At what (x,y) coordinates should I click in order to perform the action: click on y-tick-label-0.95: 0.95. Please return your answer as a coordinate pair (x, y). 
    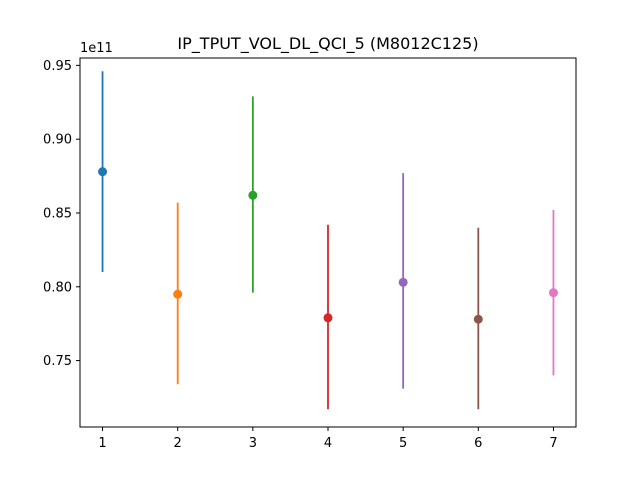
    Looking at the image, I should click on (57, 66).